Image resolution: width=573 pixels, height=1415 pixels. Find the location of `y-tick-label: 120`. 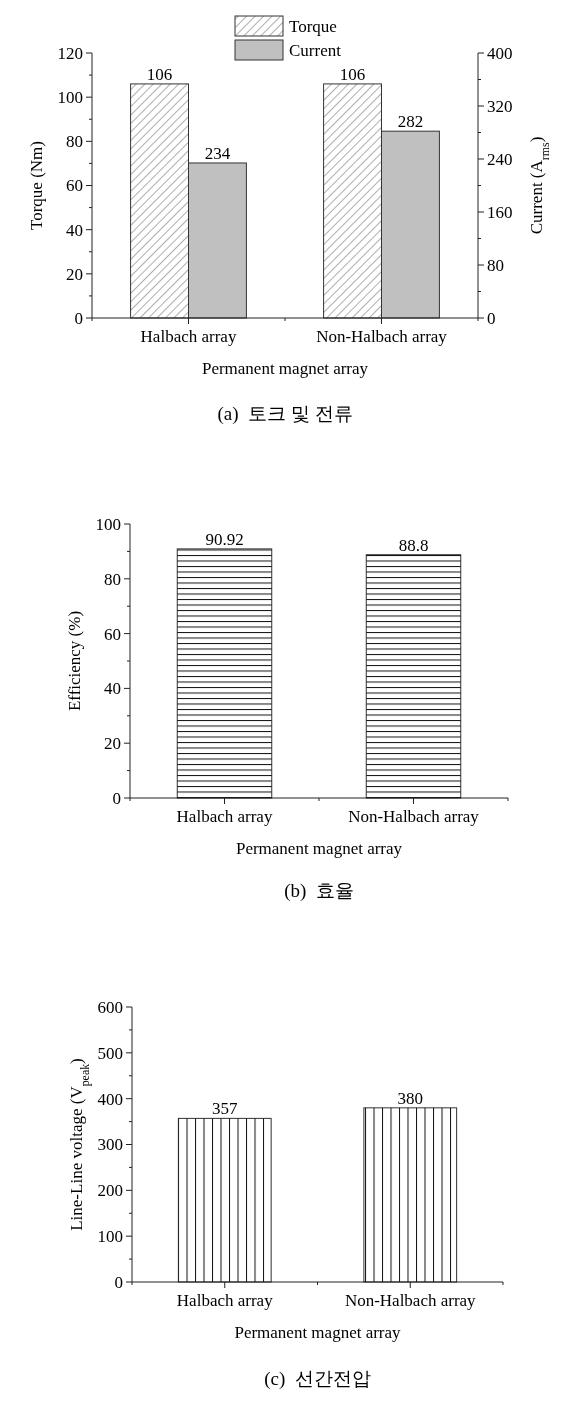

y-tick-label: 120 is located at coordinates (70, 53).